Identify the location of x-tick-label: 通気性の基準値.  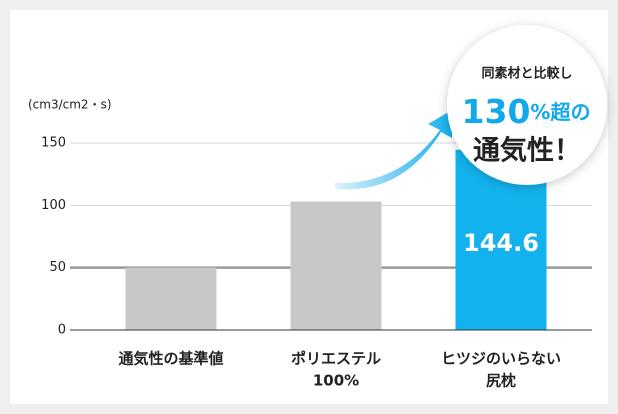
(170, 359).